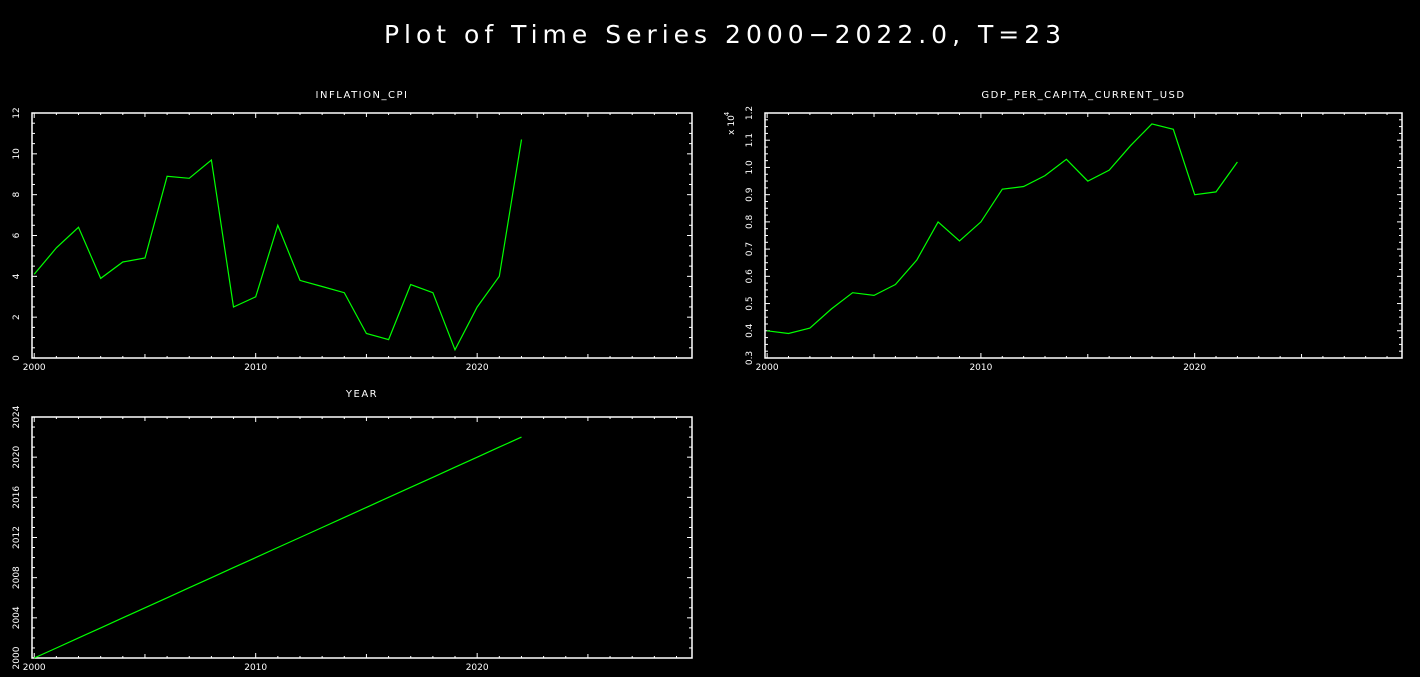 This screenshot has width=1420, height=677. What do you see at coordinates (17, 577) in the screenshot?
I see `y-tick-label: 2008` at bounding box center [17, 577].